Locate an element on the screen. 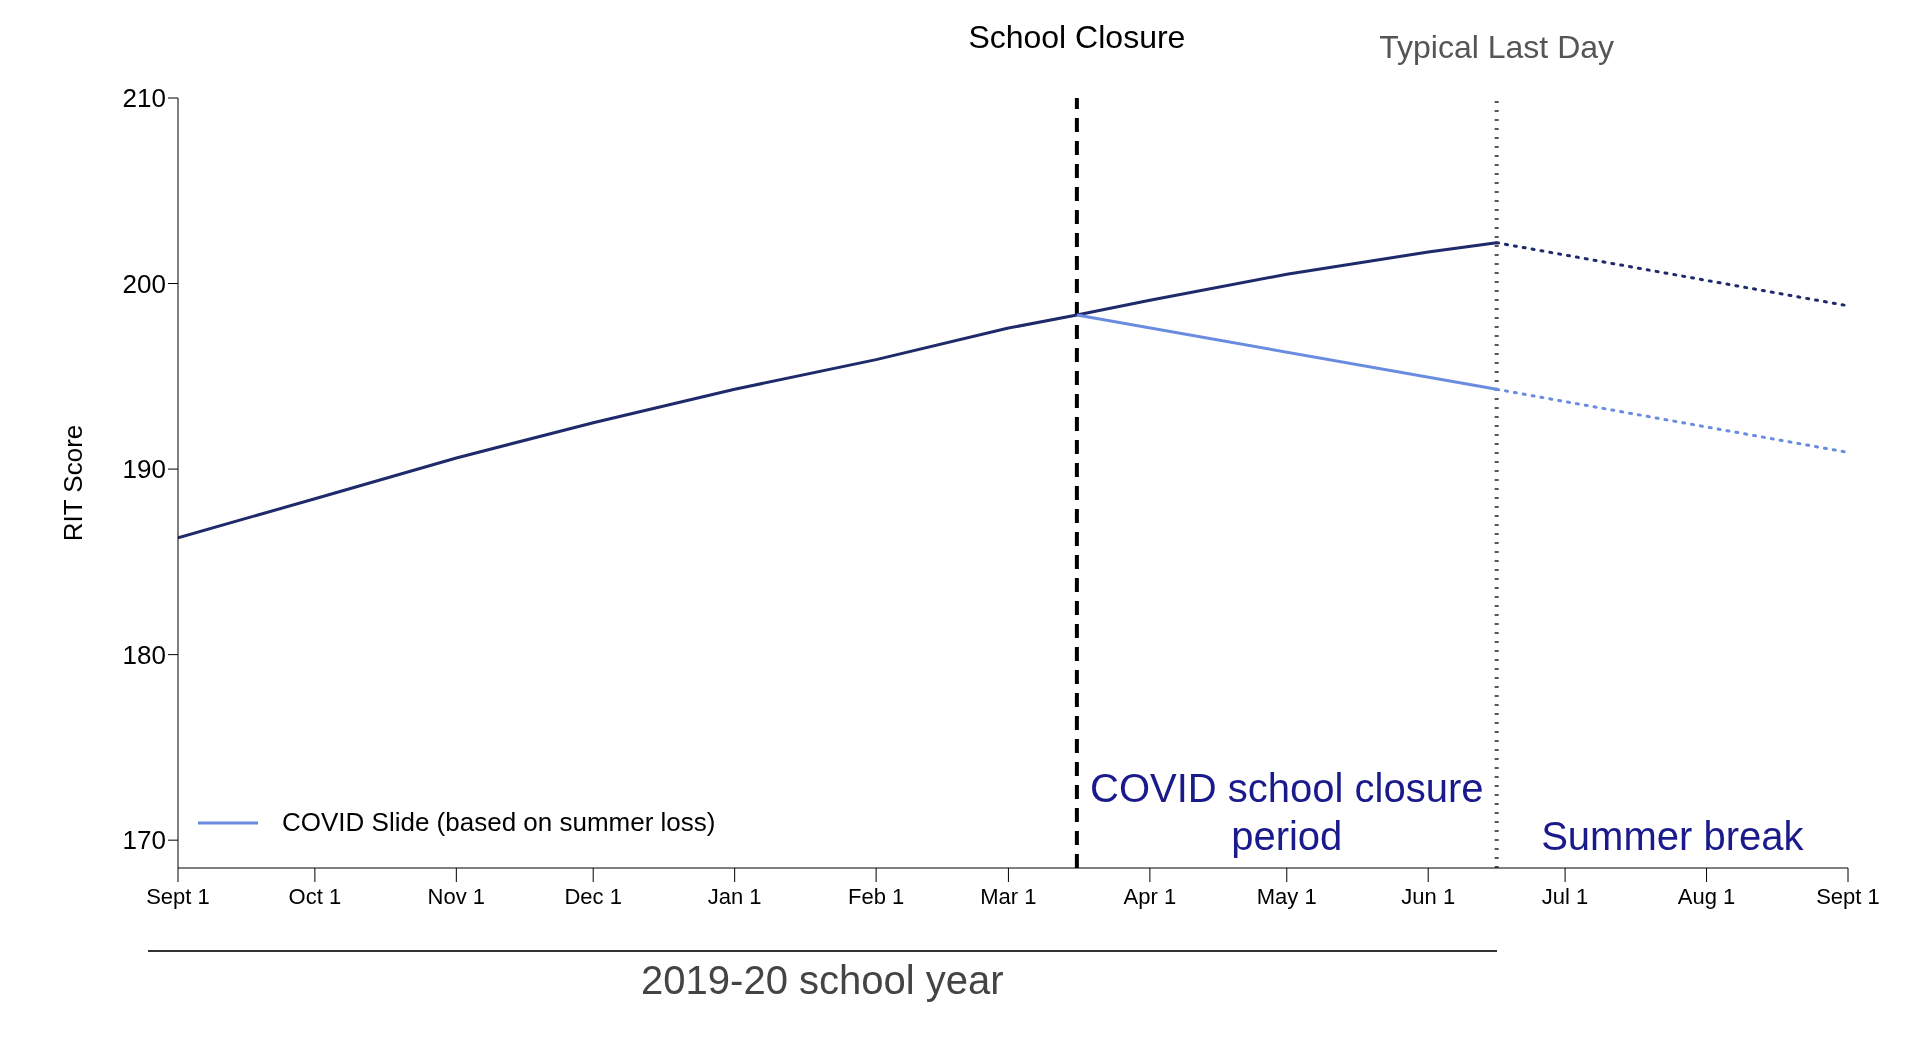  annotation: Summer break is located at coordinates (1672, 836).